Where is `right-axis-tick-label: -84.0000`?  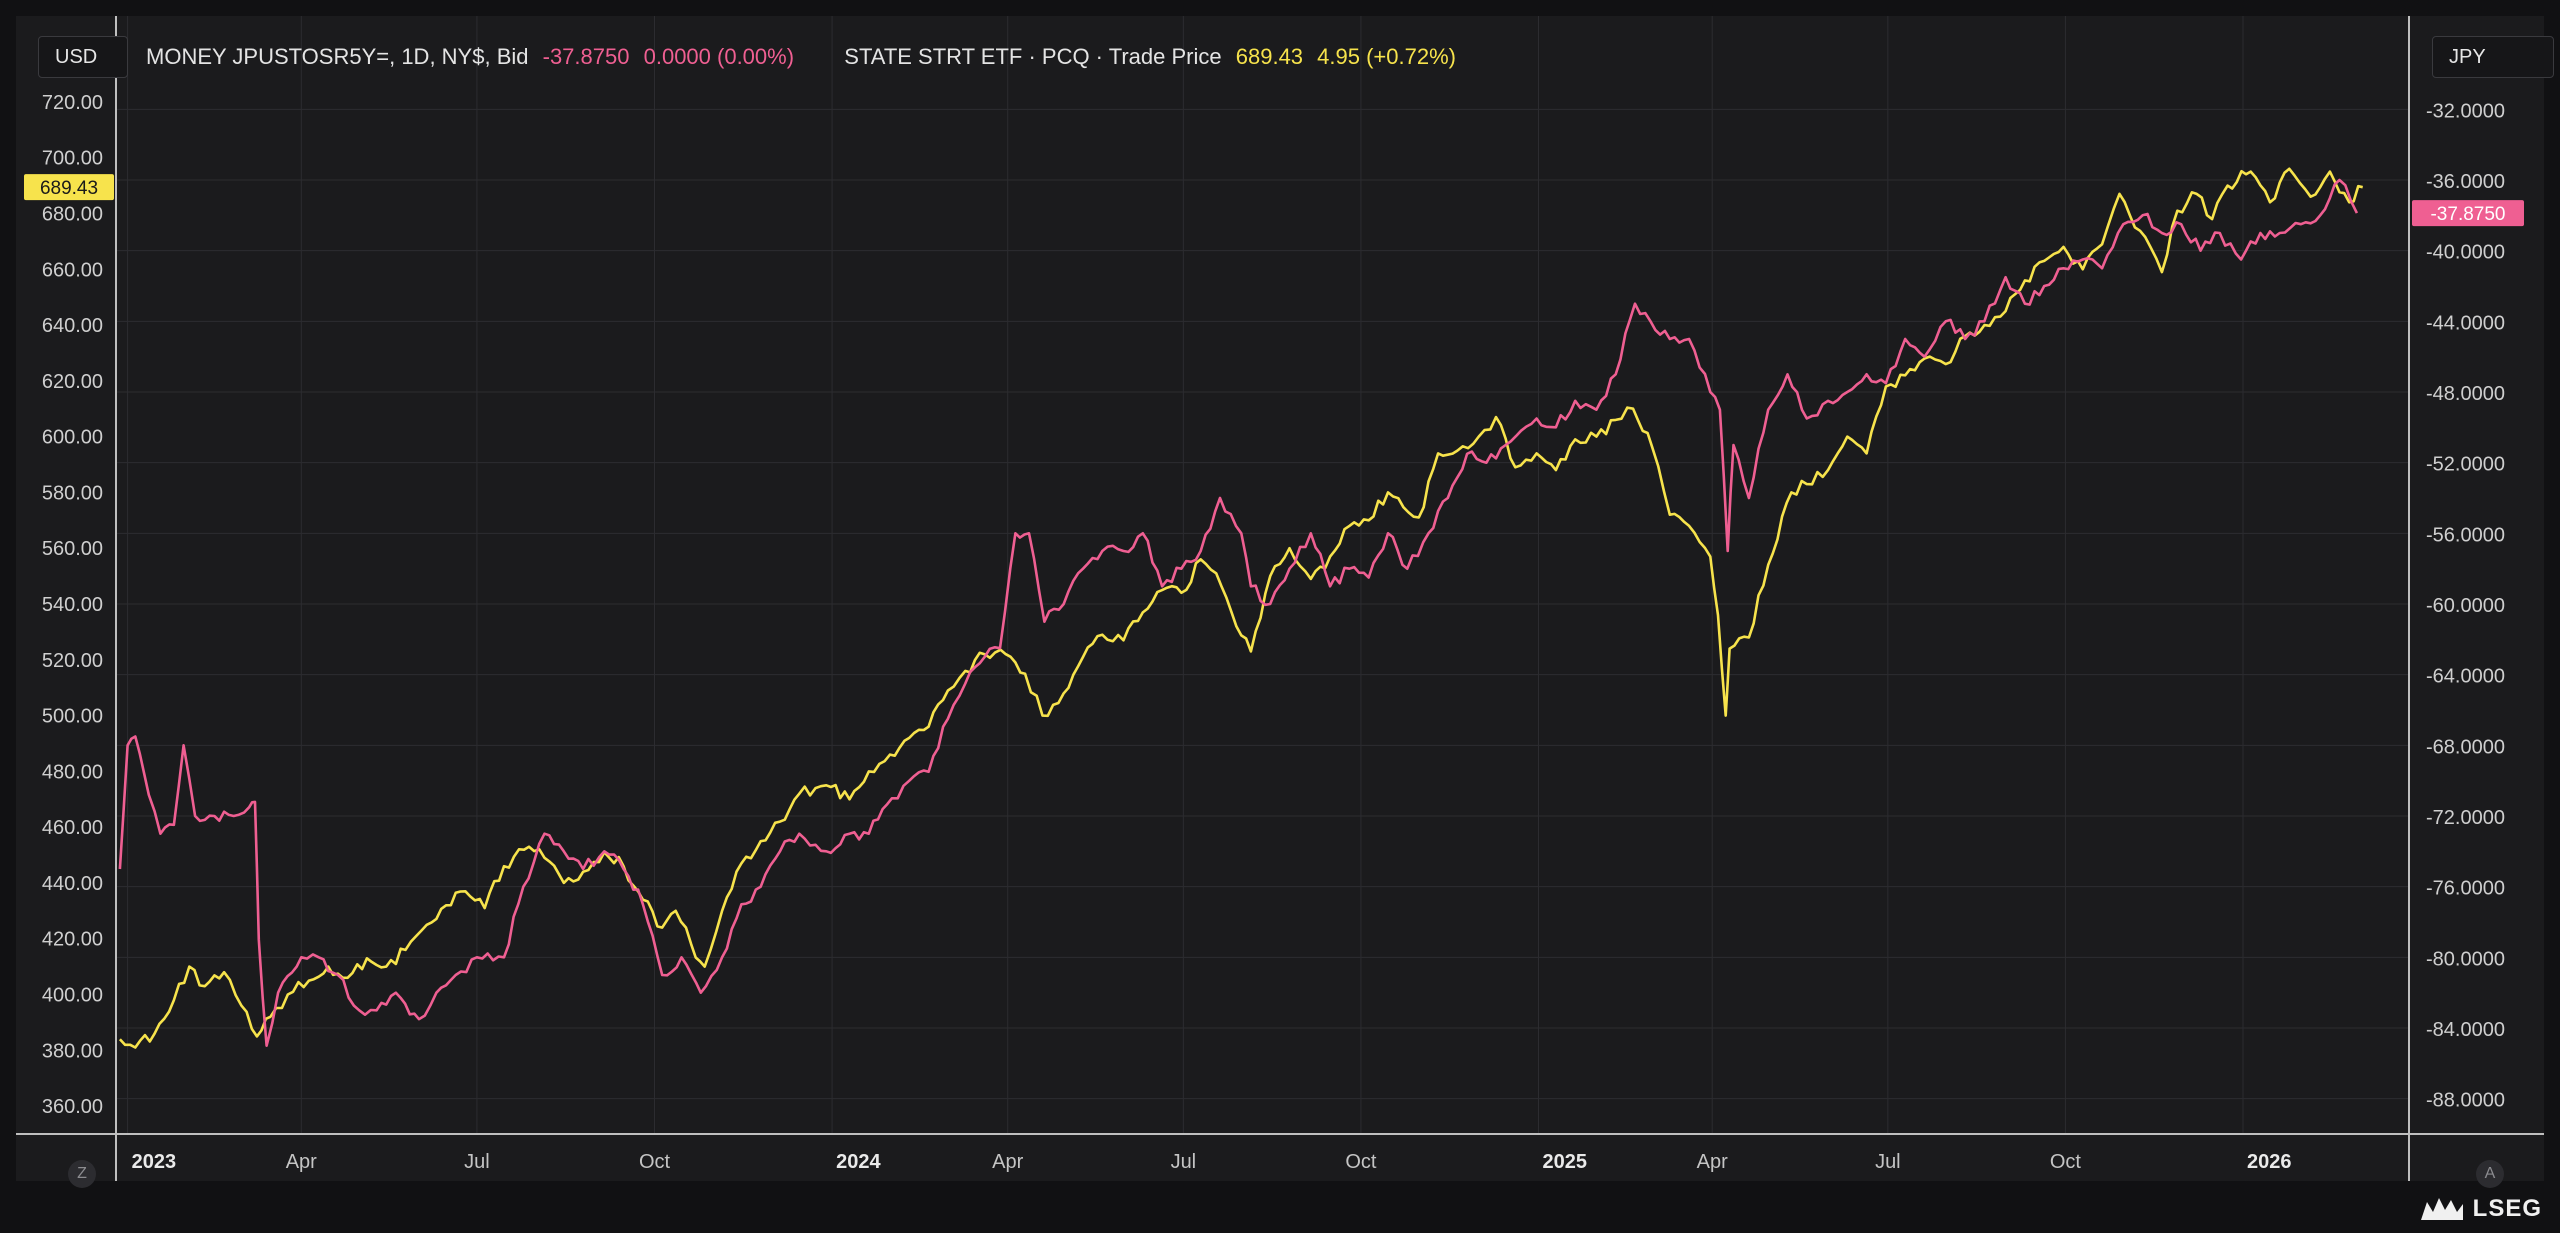
right-axis-tick-label: -84.0000 is located at coordinates (2465, 1030).